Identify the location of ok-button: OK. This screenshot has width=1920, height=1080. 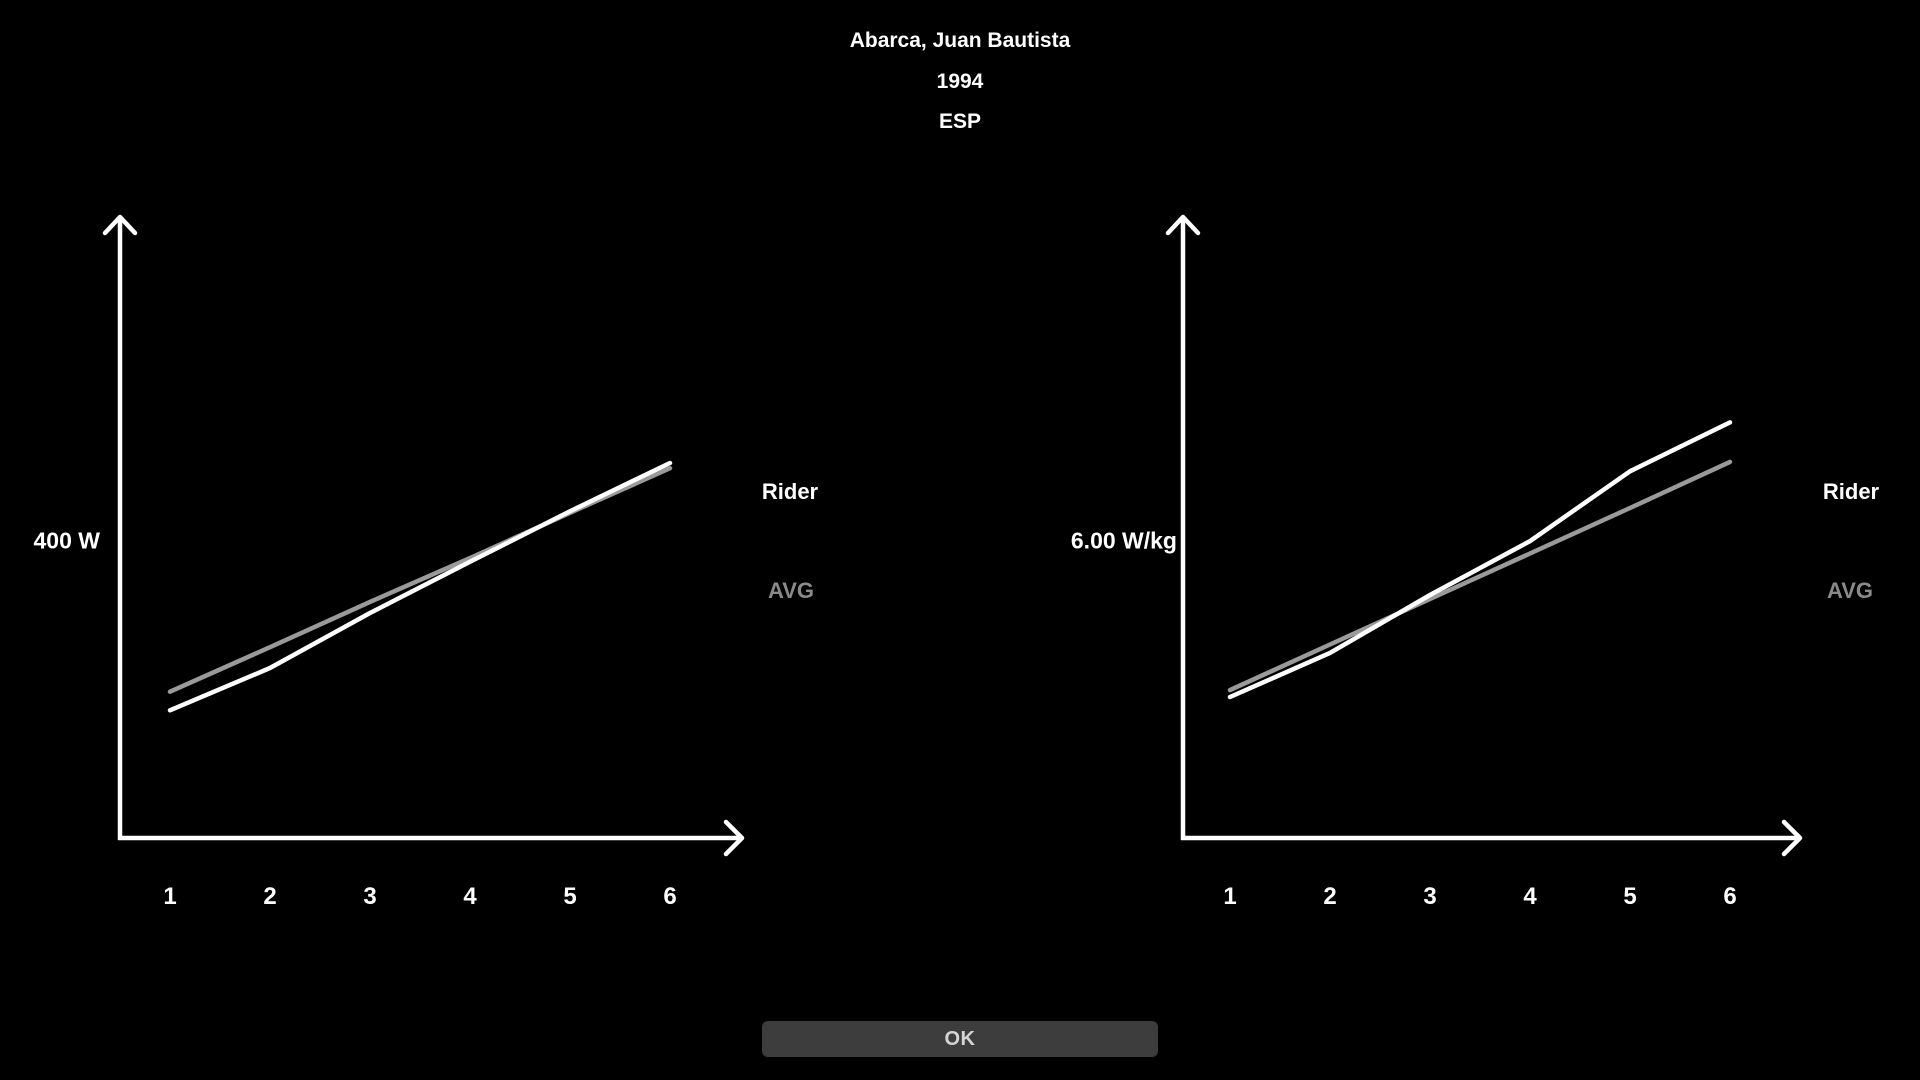
(960, 1039).